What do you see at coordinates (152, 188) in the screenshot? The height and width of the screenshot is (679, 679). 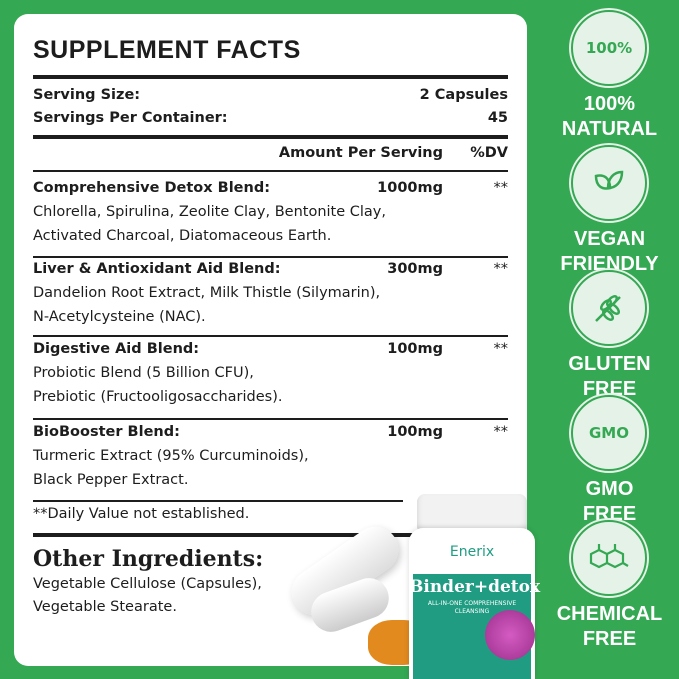 I see `blend-name: Comprehensive Detox Blend:` at bounding box center [152, 188].